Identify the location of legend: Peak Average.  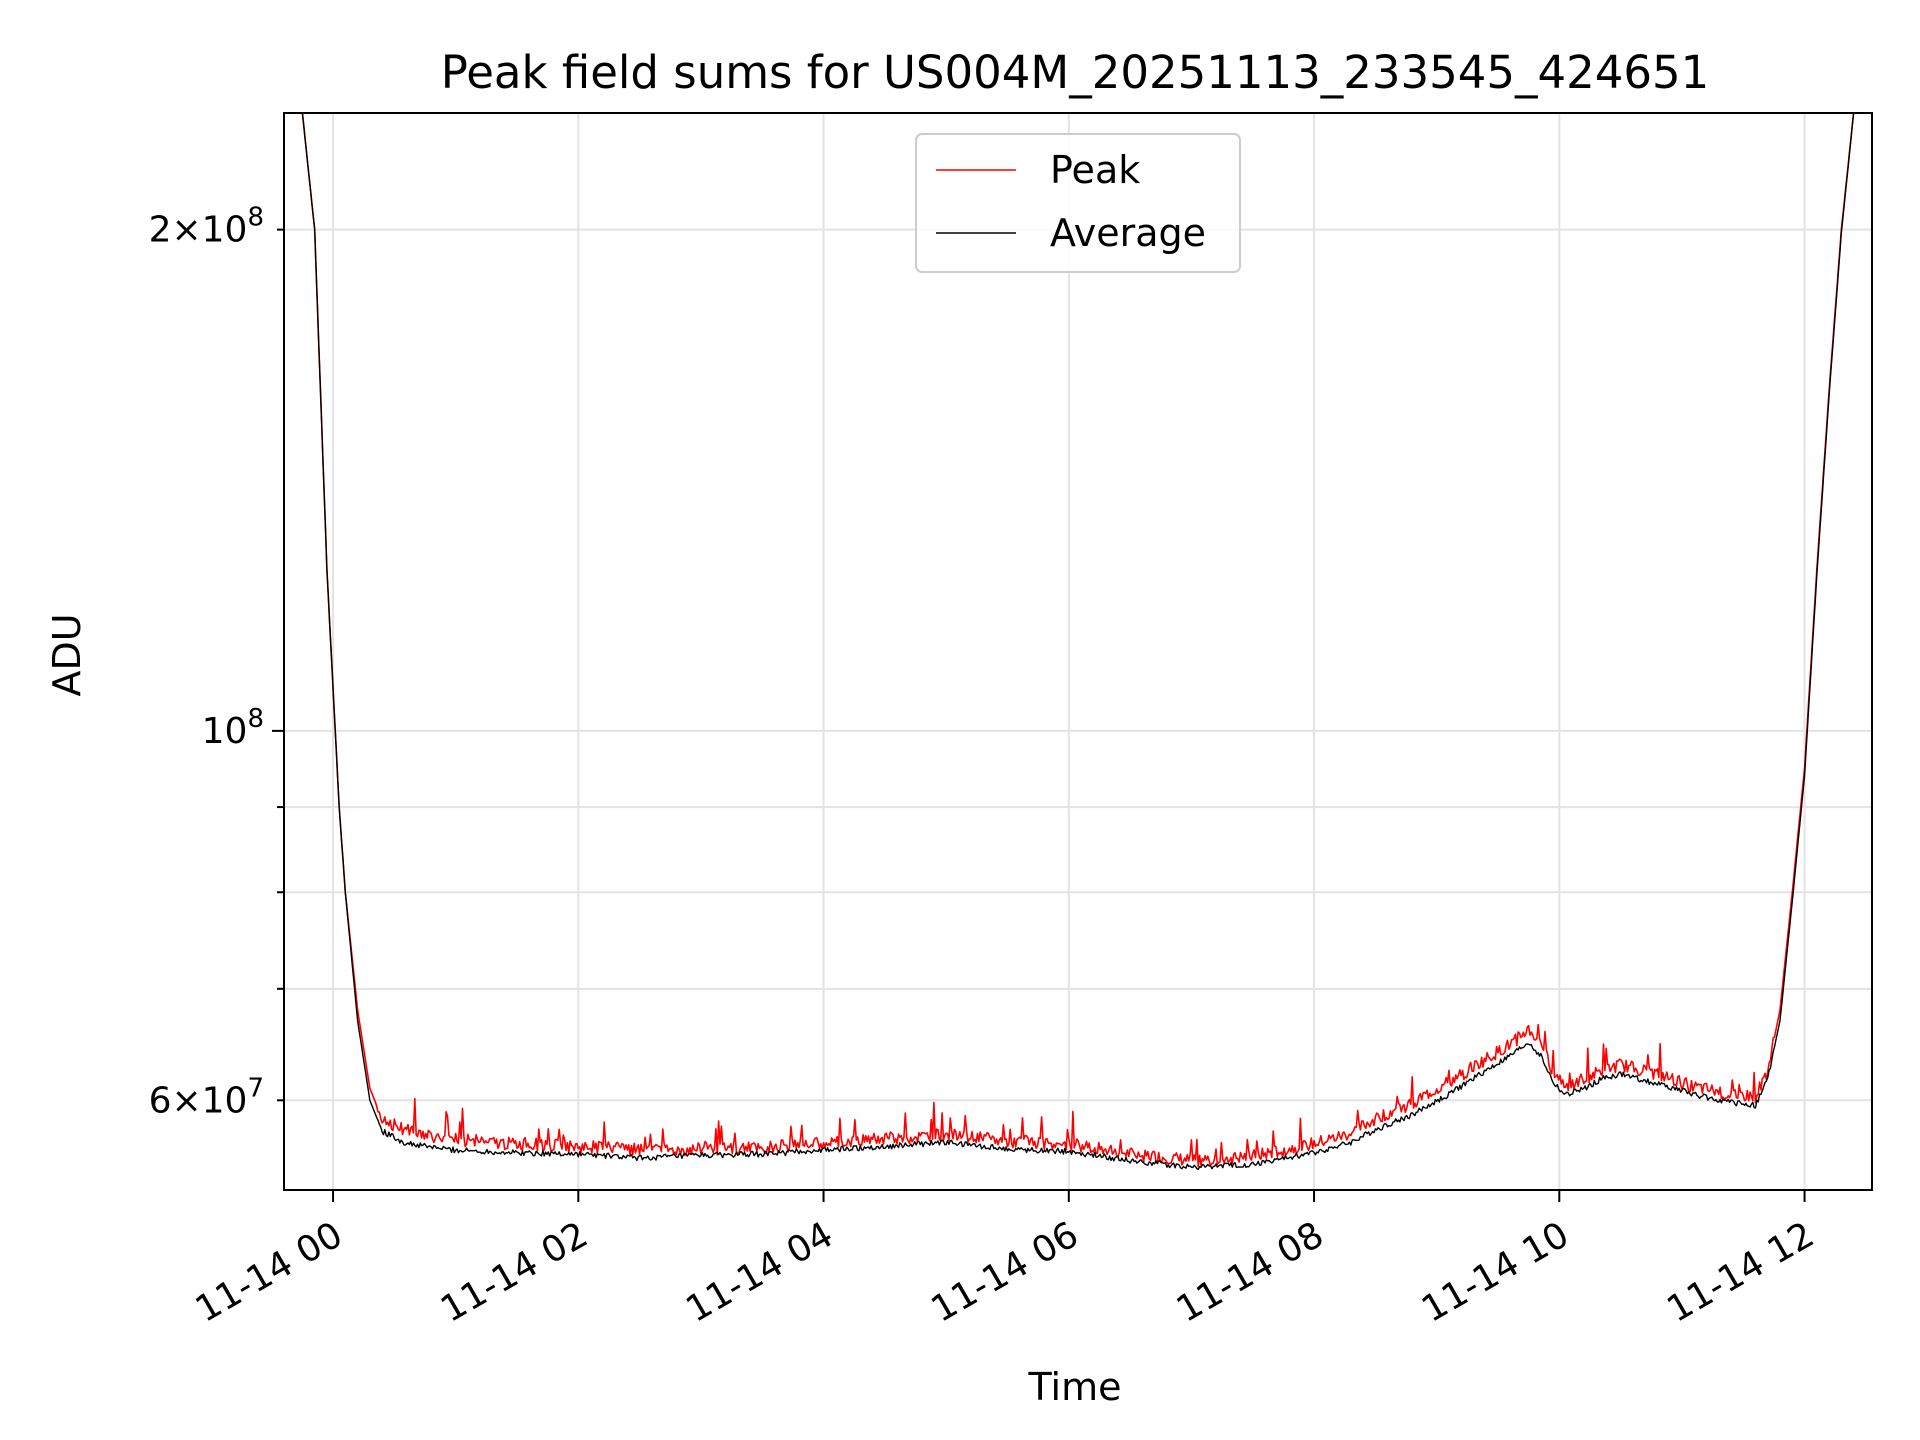
(1078, 203).